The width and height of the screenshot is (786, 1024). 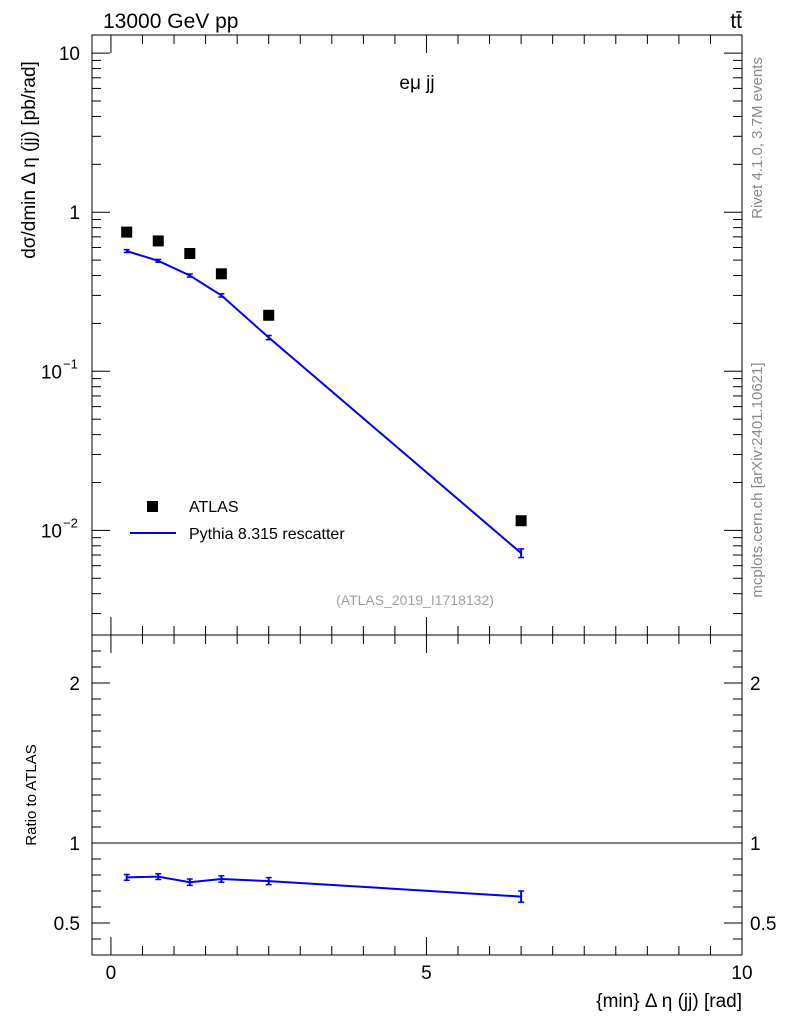 I want to click on ratio-y-tick-label-right: 2, so click(x=755, y=684).